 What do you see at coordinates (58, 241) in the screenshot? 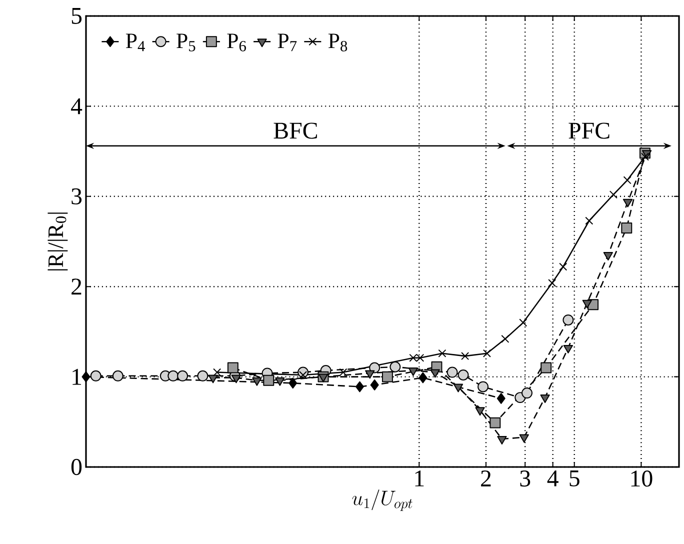
I see `y-axis-title: |R|/|R$_{0}$|` at bounding box center [58, 241].